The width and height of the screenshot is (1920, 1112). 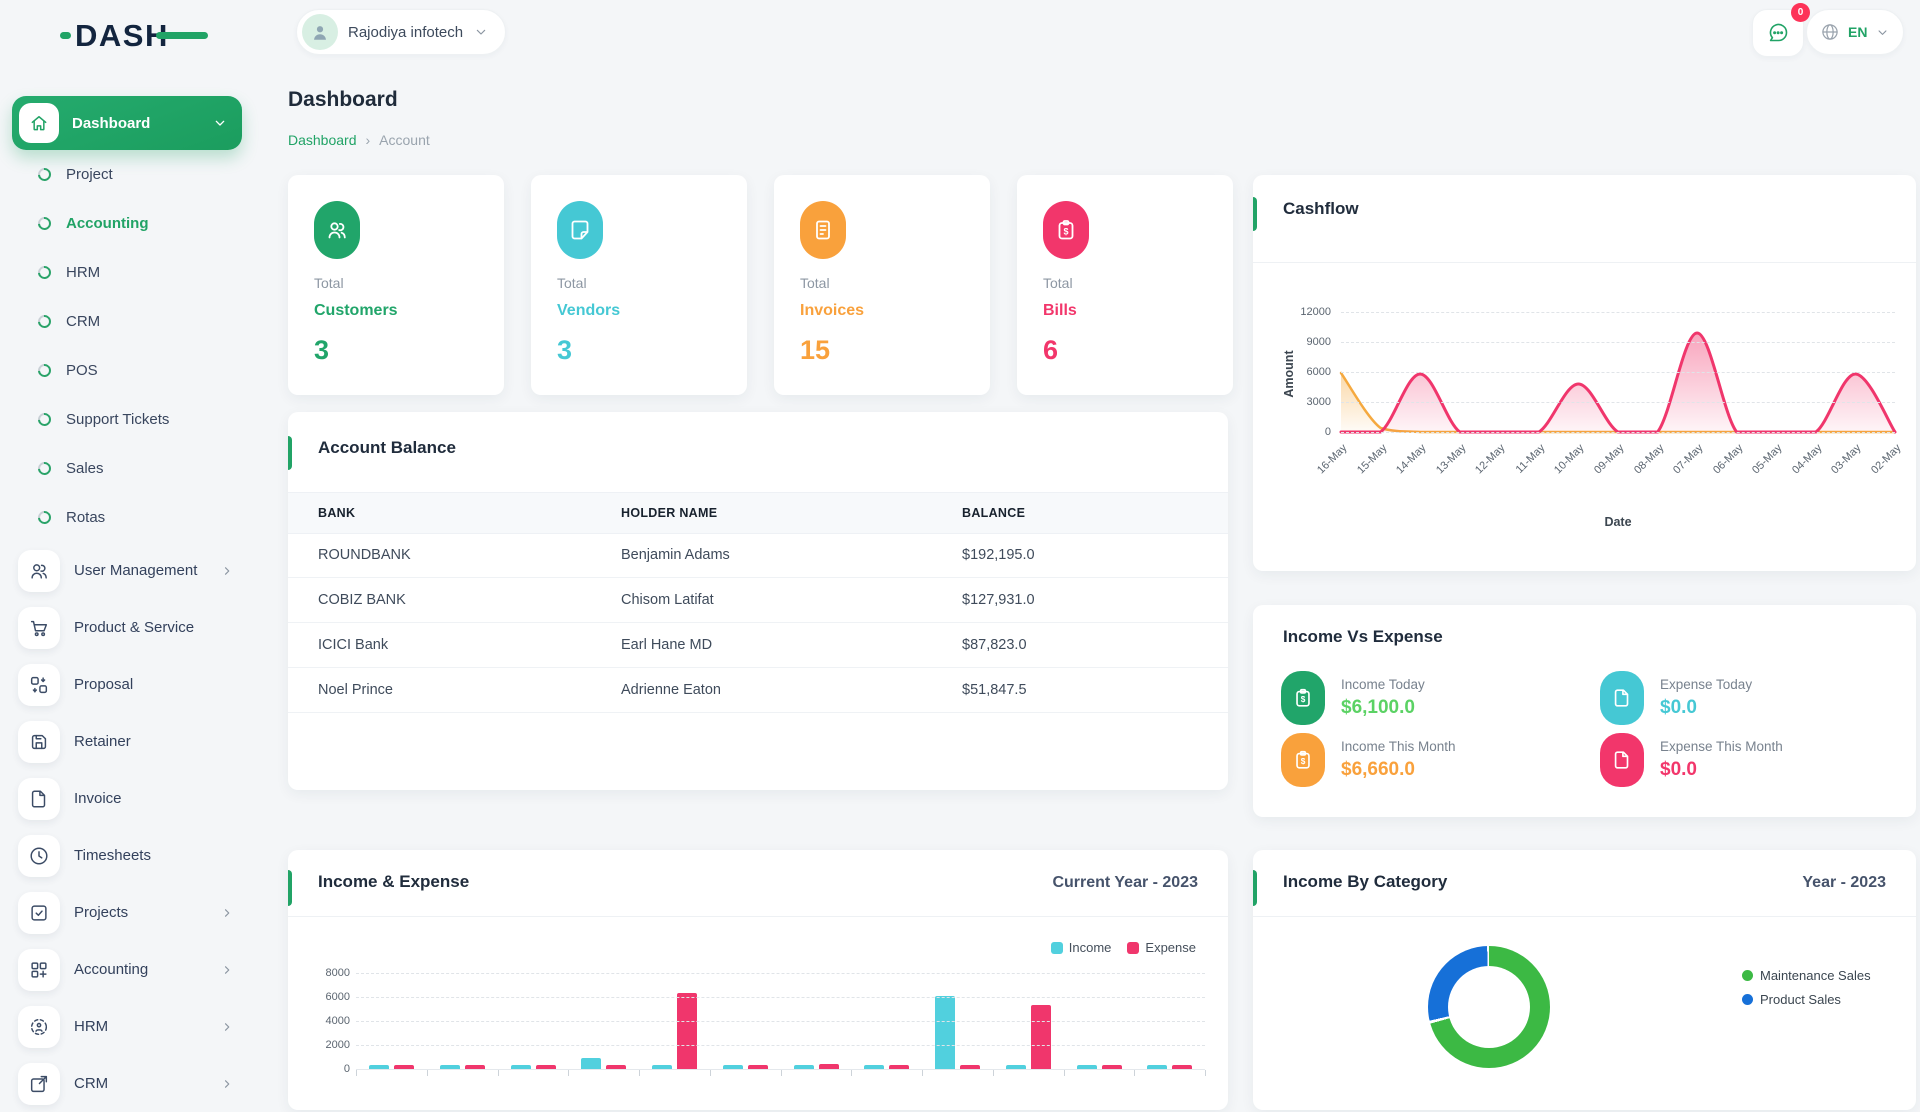 I want to click on sidebar-item-product-service: Product & Service, so click(x=128, y=627).